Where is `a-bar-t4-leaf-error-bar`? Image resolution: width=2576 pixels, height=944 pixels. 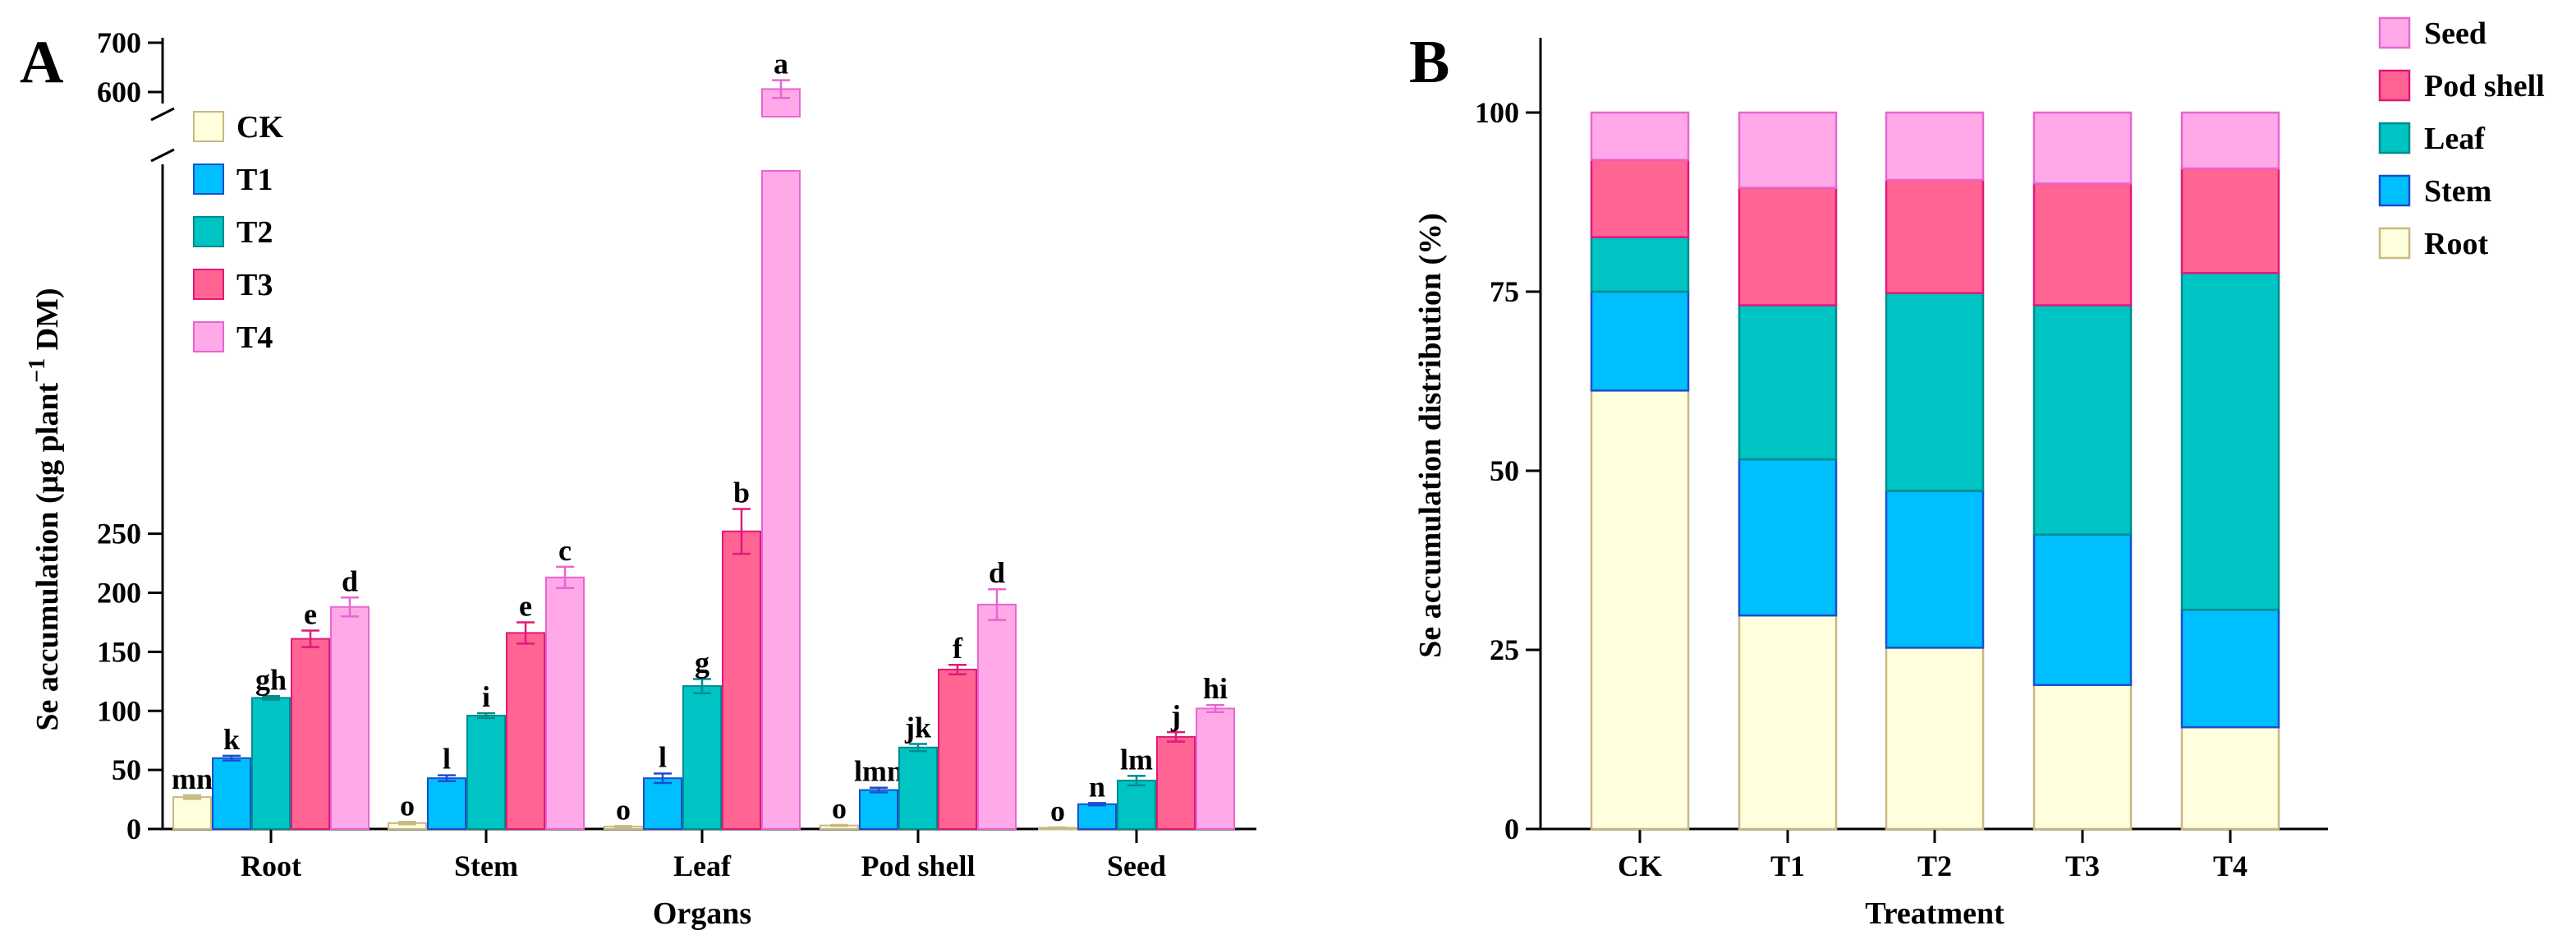 a-bar-t4-leaf-error-bar is located at coordinates (781, 89).